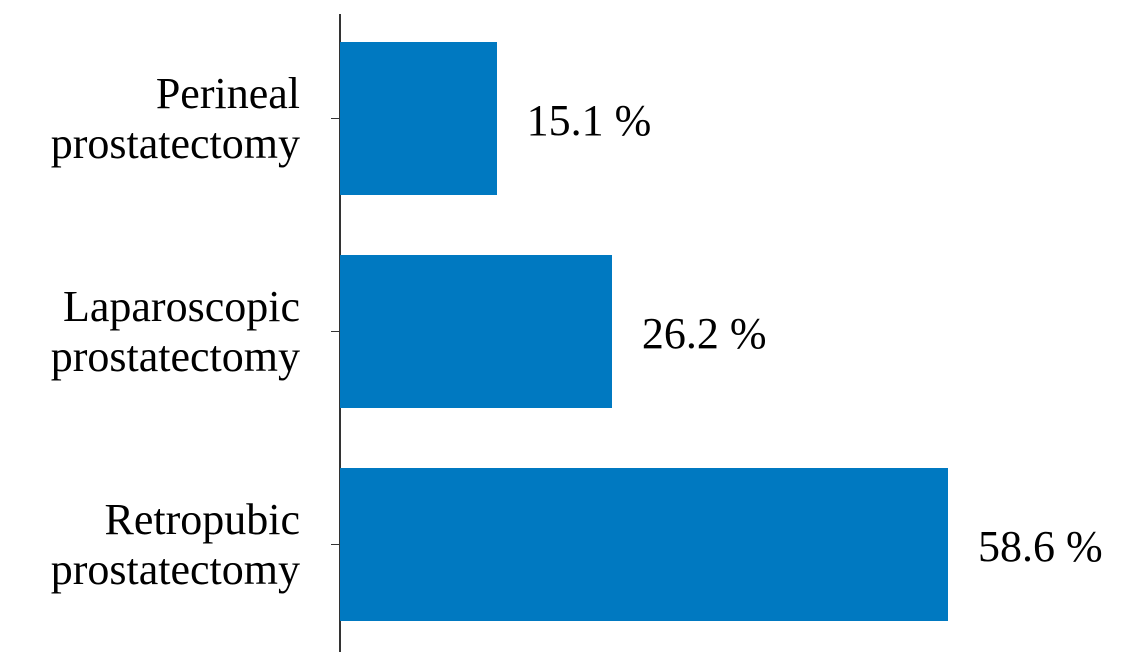 The height and width of the screenshot is (666, 1124). What do you see at coordinates (175, 118) in the screenshot?
I see `y-tick-label: Perineal prostatectomy` at bounding box center [175, 118].